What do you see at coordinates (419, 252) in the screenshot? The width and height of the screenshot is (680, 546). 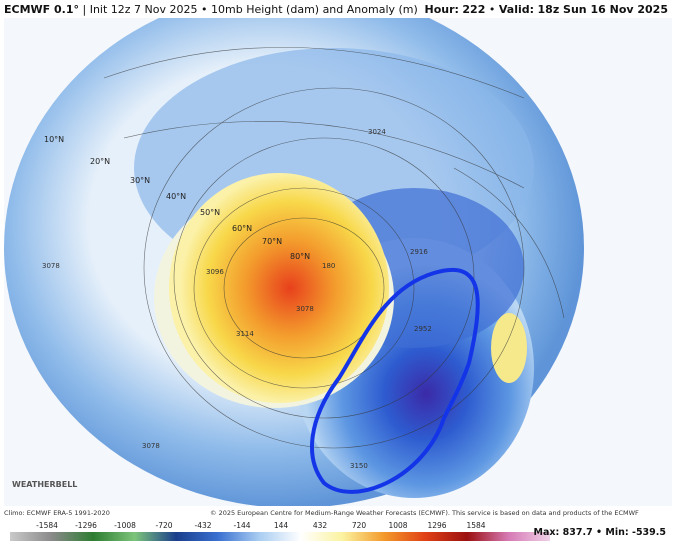 I see `contour-label: 2916` at bounding box center [419, 252].